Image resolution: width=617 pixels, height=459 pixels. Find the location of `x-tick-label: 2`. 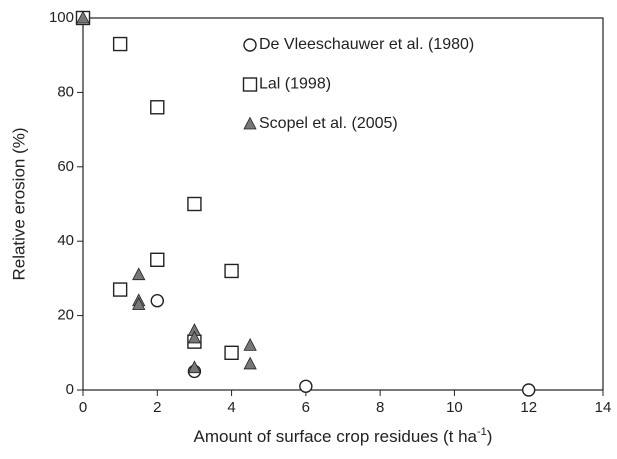

x-tick-label: 2 is located at coordinates (157, 407).